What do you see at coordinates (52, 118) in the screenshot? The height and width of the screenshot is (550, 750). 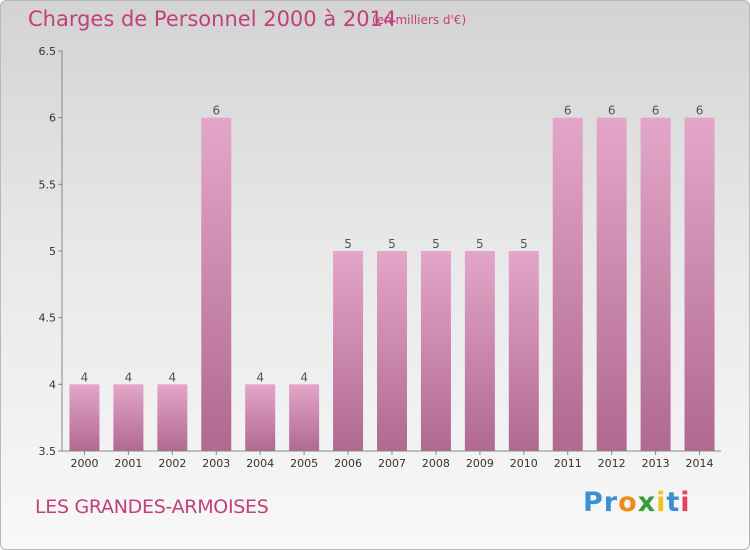 I see `y-tick-label: 6` at bounding box center [52, 118].